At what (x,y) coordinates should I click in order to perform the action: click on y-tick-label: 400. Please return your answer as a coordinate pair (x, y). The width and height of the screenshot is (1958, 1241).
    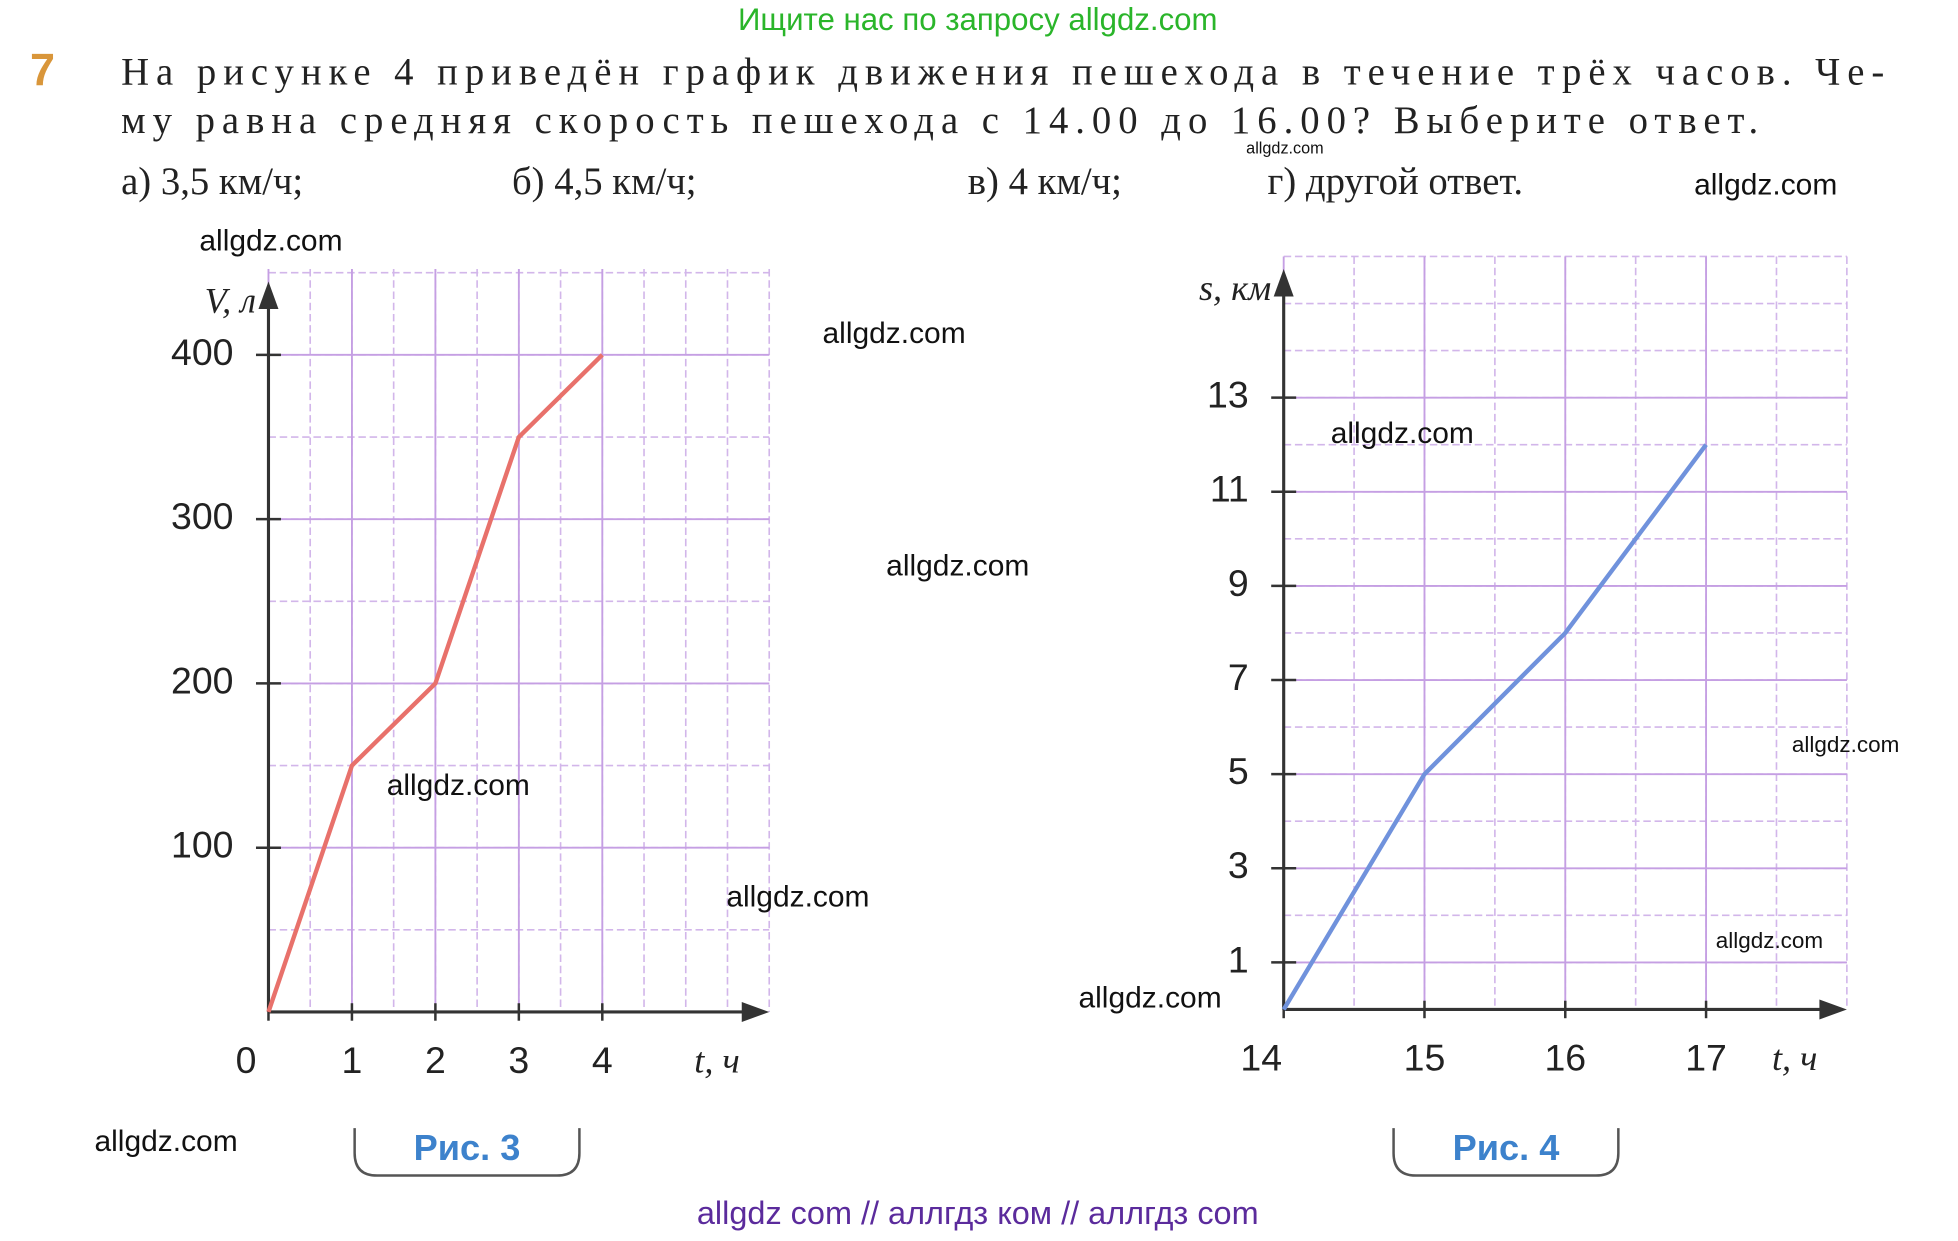
    Looking at the image, I should click on (202, 352).